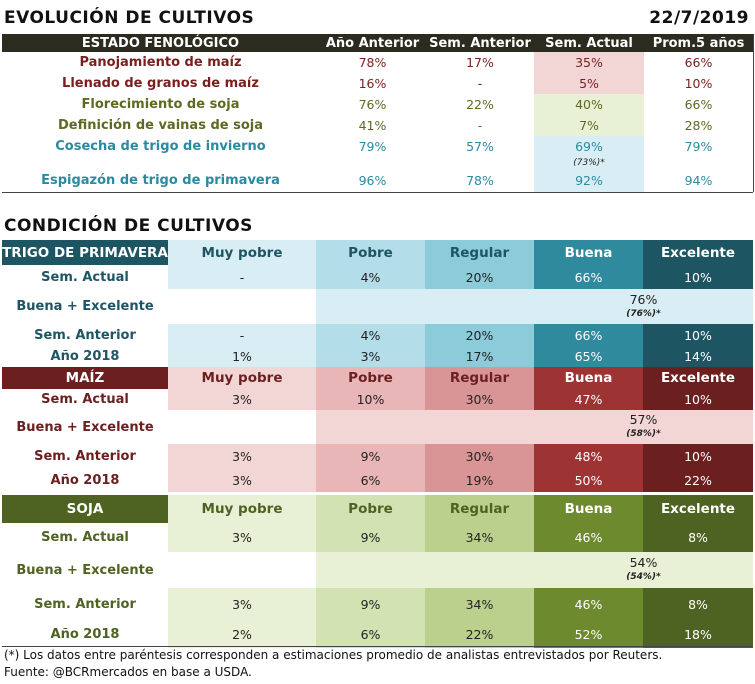  Describe the element at coordinates (698, 356) in the screenshot. I see `cell: 14%` at that location.